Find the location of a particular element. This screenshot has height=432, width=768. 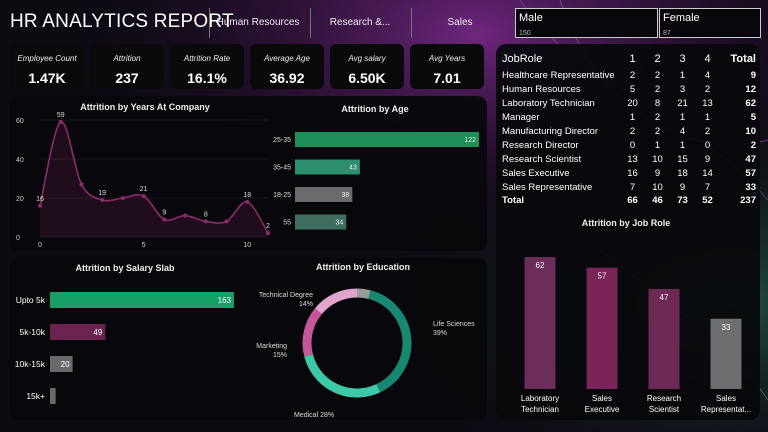

kpi-value: 36.92 is located at coordinates (287, 78).